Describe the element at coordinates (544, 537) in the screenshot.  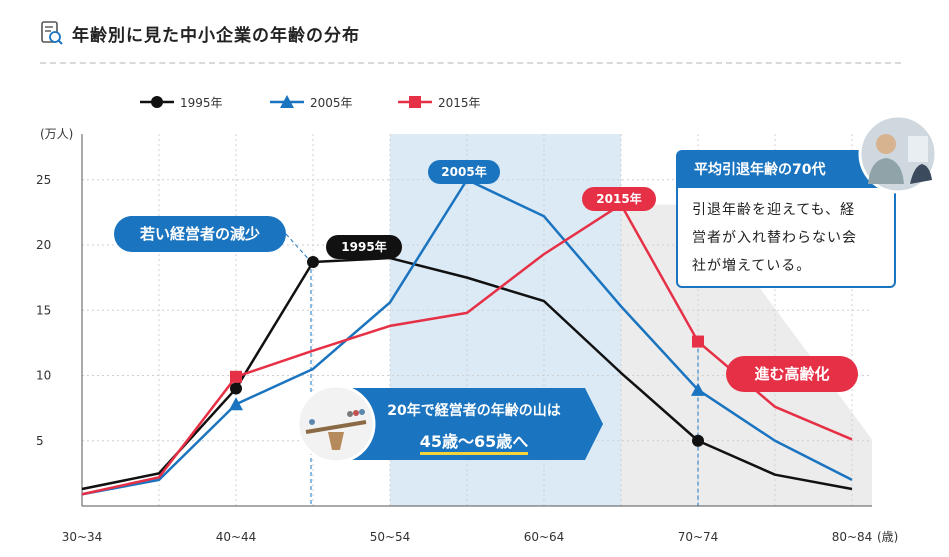
I see `x-tick-label: 60~64` at that location.